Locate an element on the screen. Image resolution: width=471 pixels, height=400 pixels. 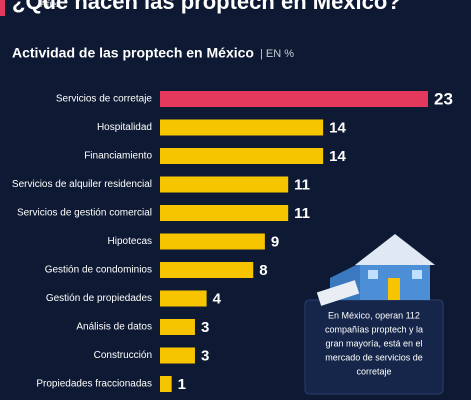
annotation-text: En México, operan 112 is located at coordinates (374, 315).